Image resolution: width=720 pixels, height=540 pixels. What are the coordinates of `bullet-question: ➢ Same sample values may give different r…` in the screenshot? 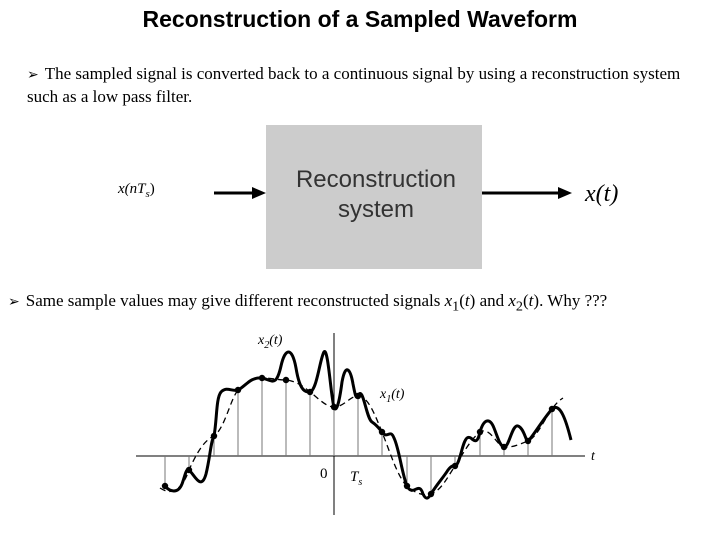 It's located at (308, 303).